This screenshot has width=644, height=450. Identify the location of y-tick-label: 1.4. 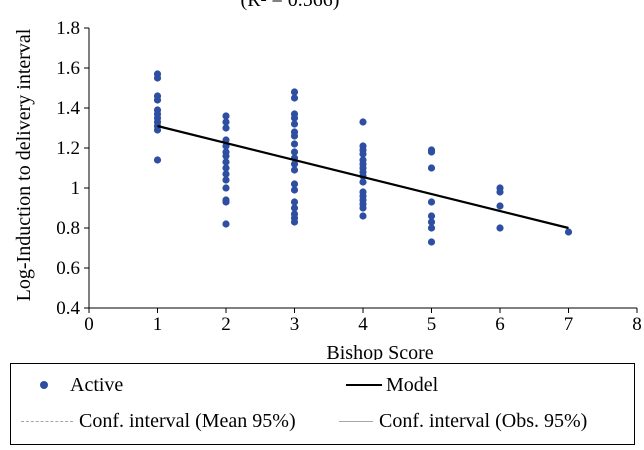
(68, 108).